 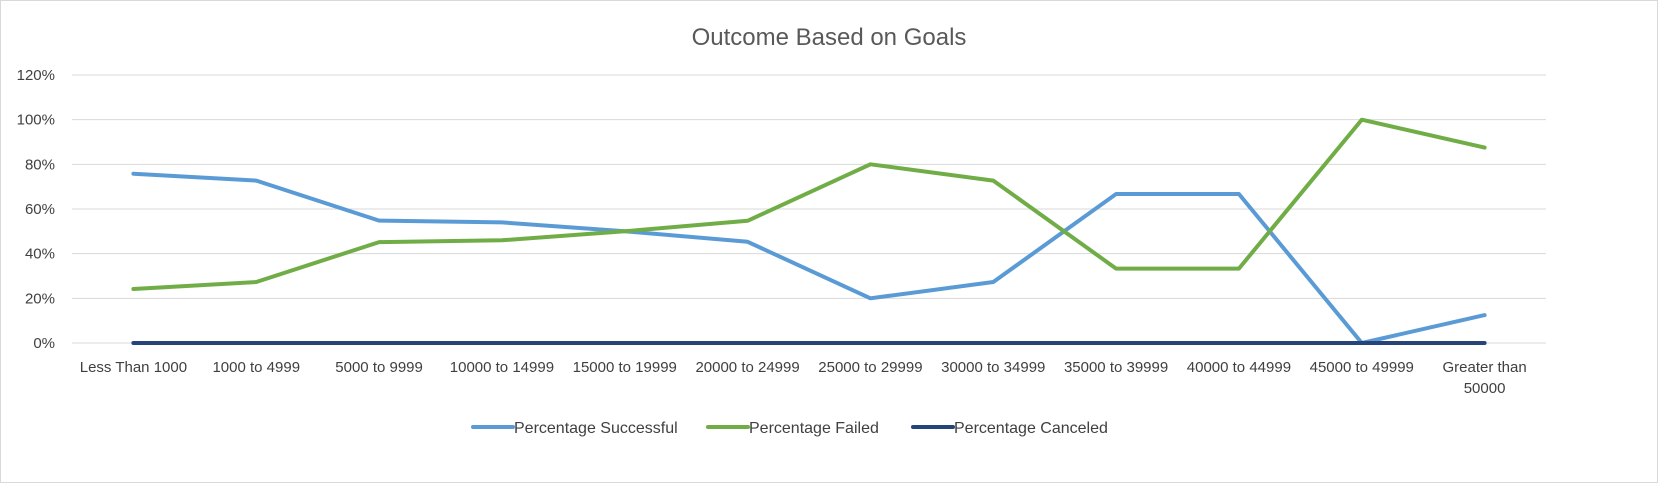 What do you see at coordinates (256, 367) in the screenshot?
I see `x-tick-label: 1000 to 4999` at bounding box center [256, 367].